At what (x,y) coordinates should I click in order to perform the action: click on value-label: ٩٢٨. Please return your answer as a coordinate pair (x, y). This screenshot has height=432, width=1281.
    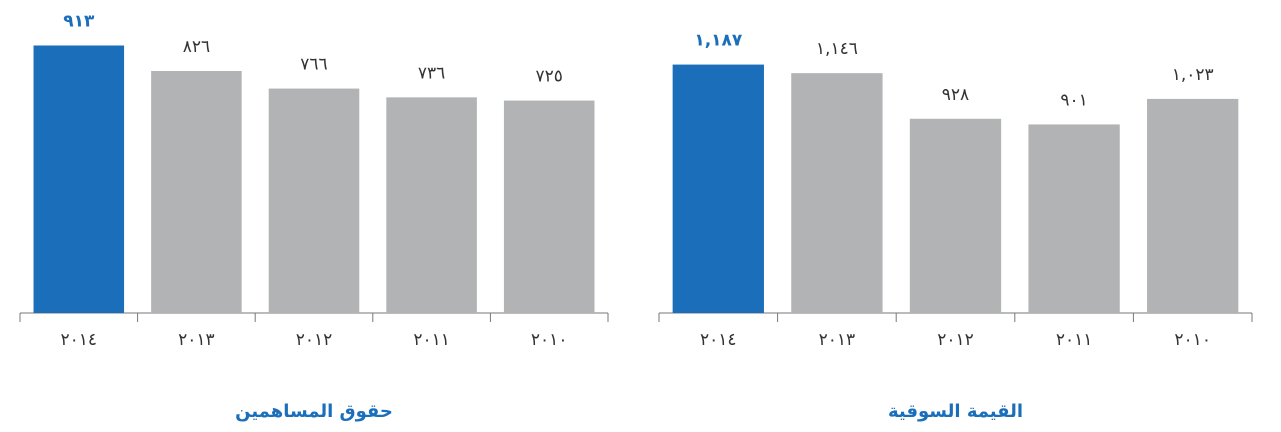
    Looking at the image, I should click on (955, 95).